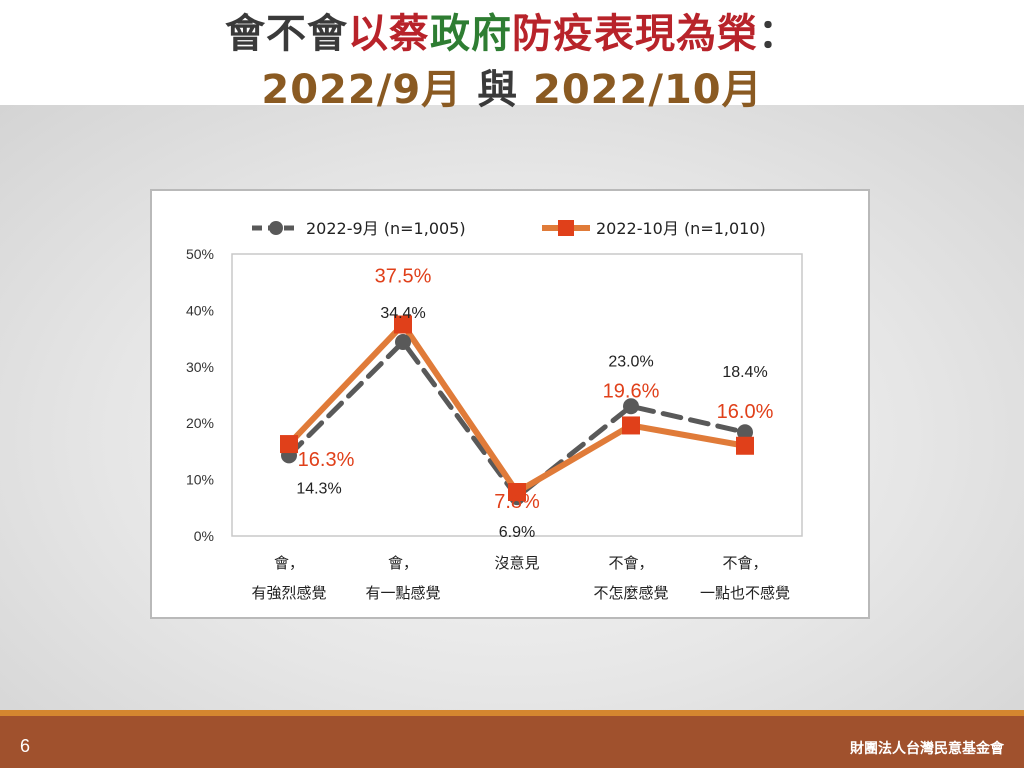 This screenshot has width=1024, height=768. I want to click on x-tick-label: 不怎麼感覺, so click(630, 593).